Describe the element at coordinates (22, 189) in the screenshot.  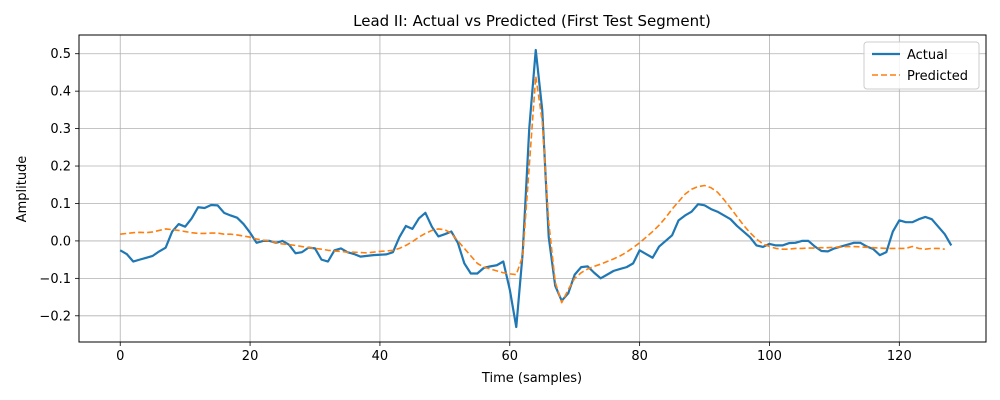
I see `y-axis-label: Amplitude` at that location.